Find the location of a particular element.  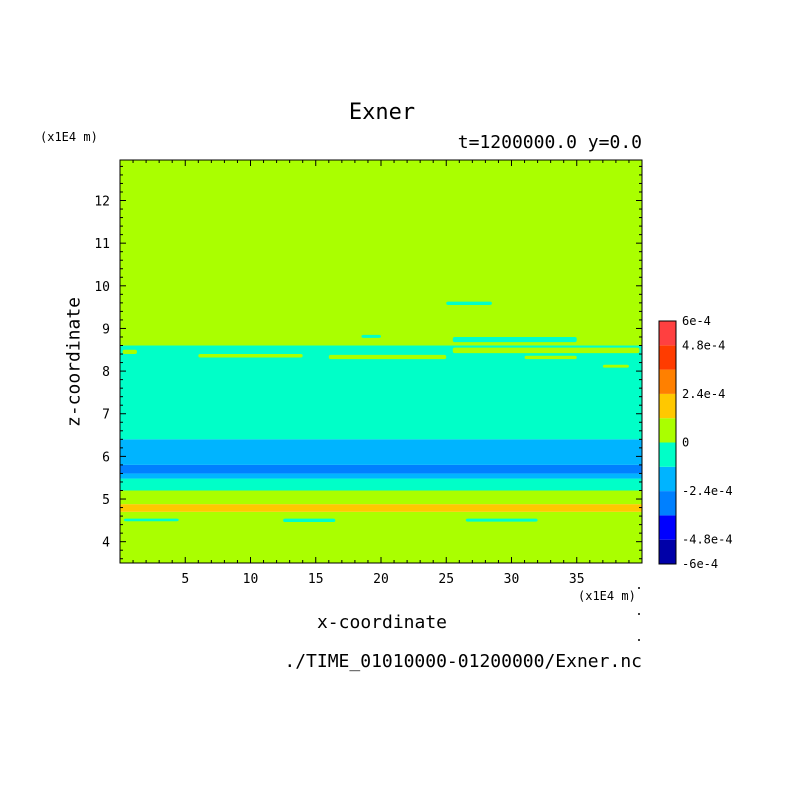

y-axis-label: z-coordinate is located at coordinates (74, 362).